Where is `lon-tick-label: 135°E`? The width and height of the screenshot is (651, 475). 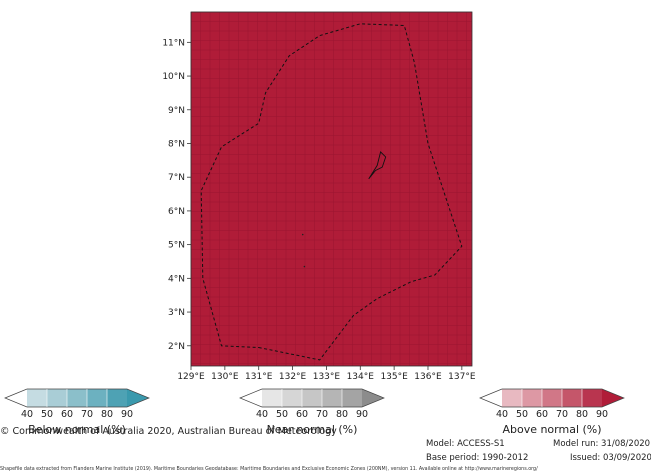 lon-tick-label: 135°E is located at coordinates (394, 377).